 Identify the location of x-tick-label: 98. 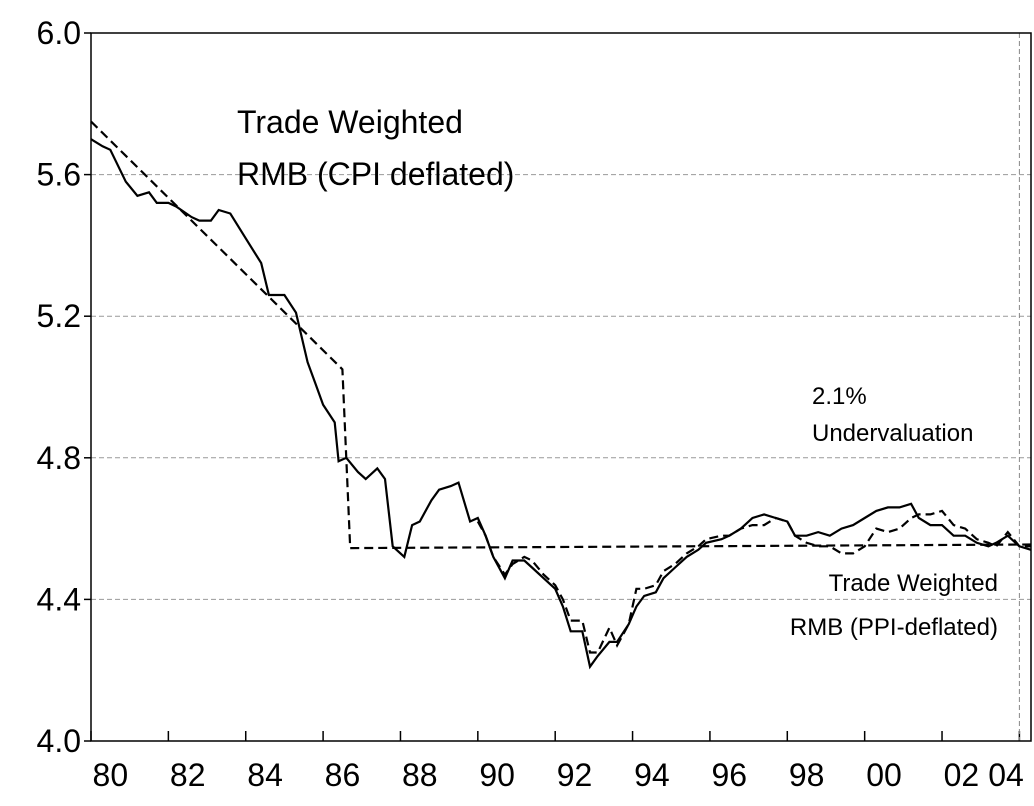
(807, 775).